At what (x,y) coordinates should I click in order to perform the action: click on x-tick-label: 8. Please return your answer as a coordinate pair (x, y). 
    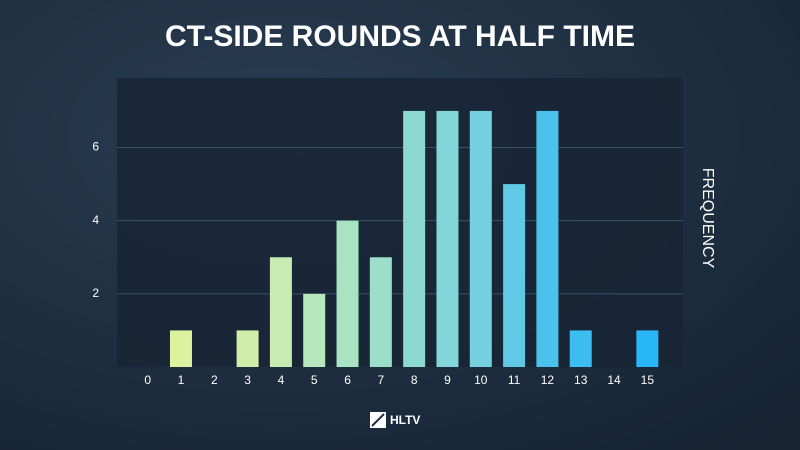
    Looking at the image, I should click on (414, 380).